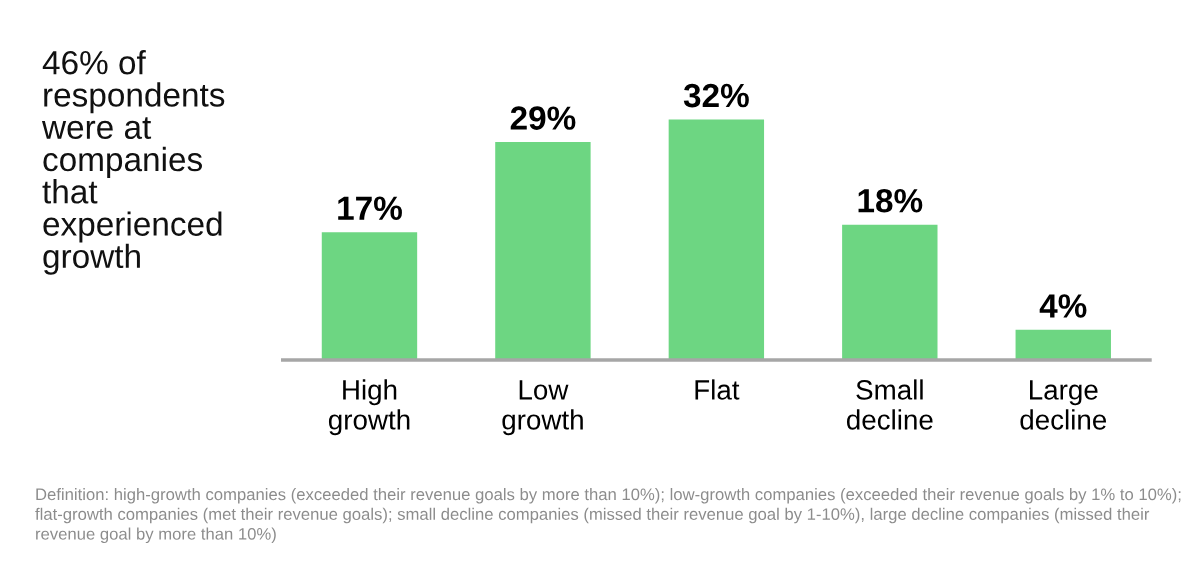  I want to click on text: Definition: high-growth companies (exceeded their revenue goals by more than 10%); low-growth companies (exceeded their revenue goals by 1% to 10%); flat-growth companies (met their revenue goals); small decline companies (missed their revenue goal by 1-10%), large decline companies (missed their revenue goal by more than 10%), so click(608, 516).